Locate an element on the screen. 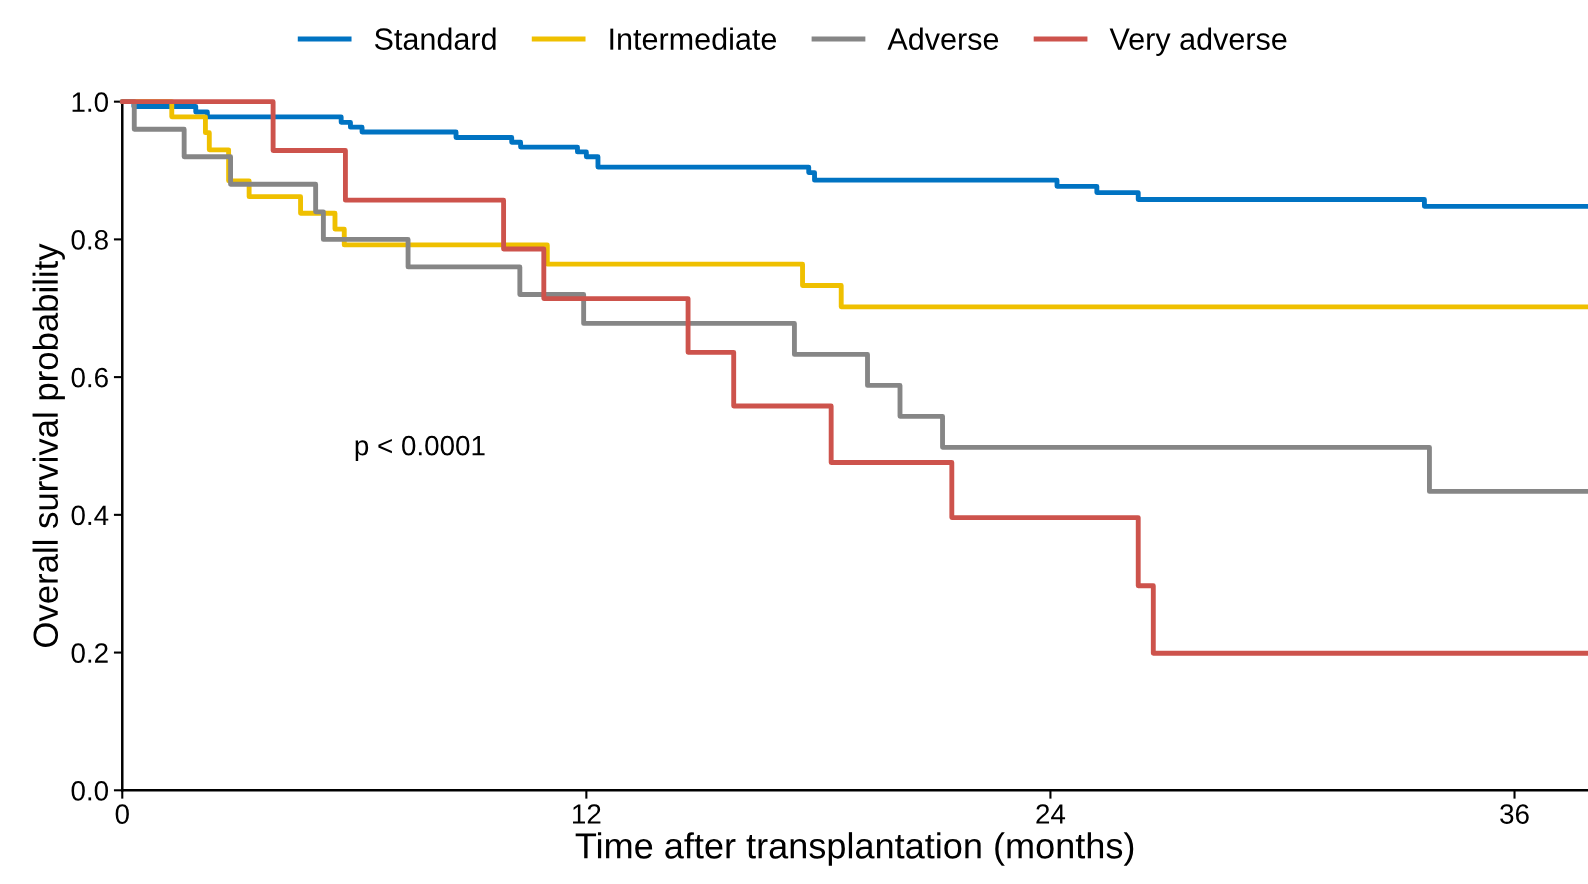 The width and height of the screenshot is (1588, 884). y-tick-label: 0.8 is located at coordinates (89, 240).